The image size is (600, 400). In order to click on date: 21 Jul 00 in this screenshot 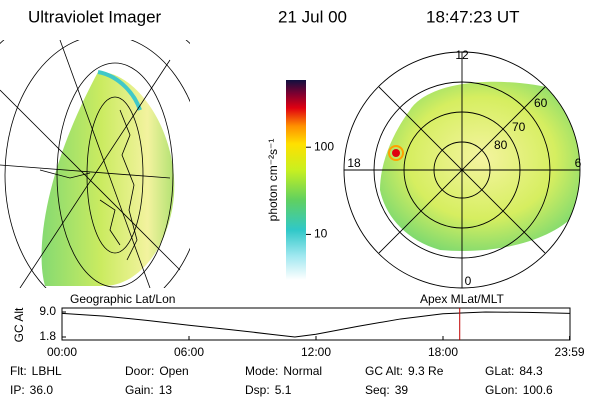, I will do `click(312, 16)`.